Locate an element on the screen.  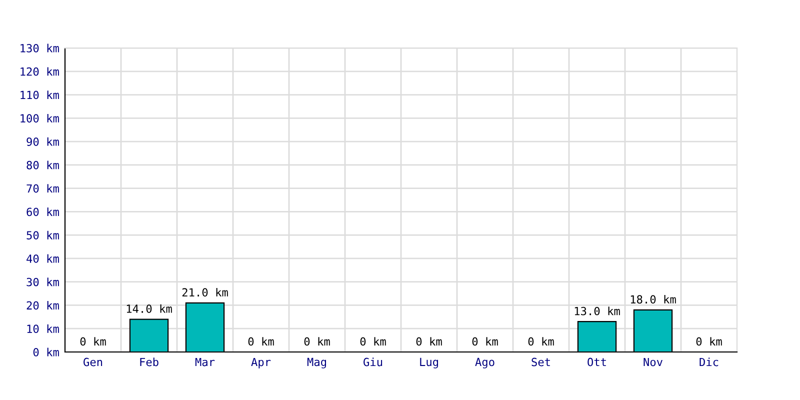
y-tick-label: 110 km is located at coordinates (39, 95).